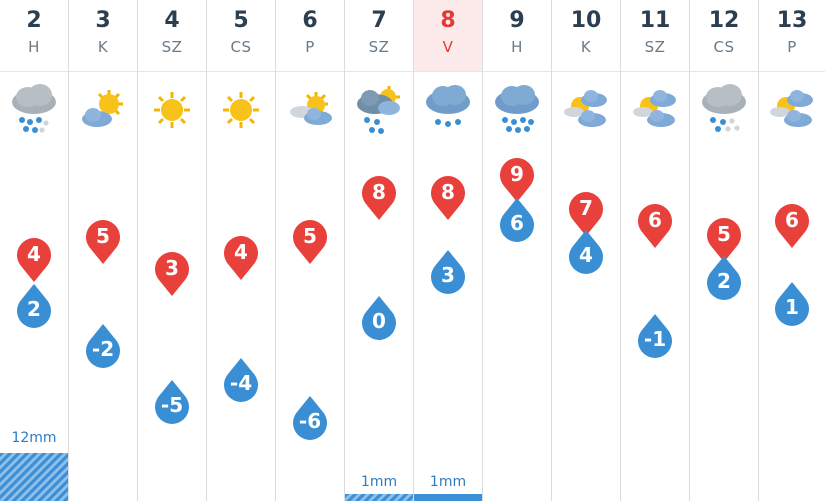 The height and width of the screenshot is (501, 825). What do you see at coordinates (448, 20) in the screenshot?
I see `day-number: 8` at bounding box center [448, 20].